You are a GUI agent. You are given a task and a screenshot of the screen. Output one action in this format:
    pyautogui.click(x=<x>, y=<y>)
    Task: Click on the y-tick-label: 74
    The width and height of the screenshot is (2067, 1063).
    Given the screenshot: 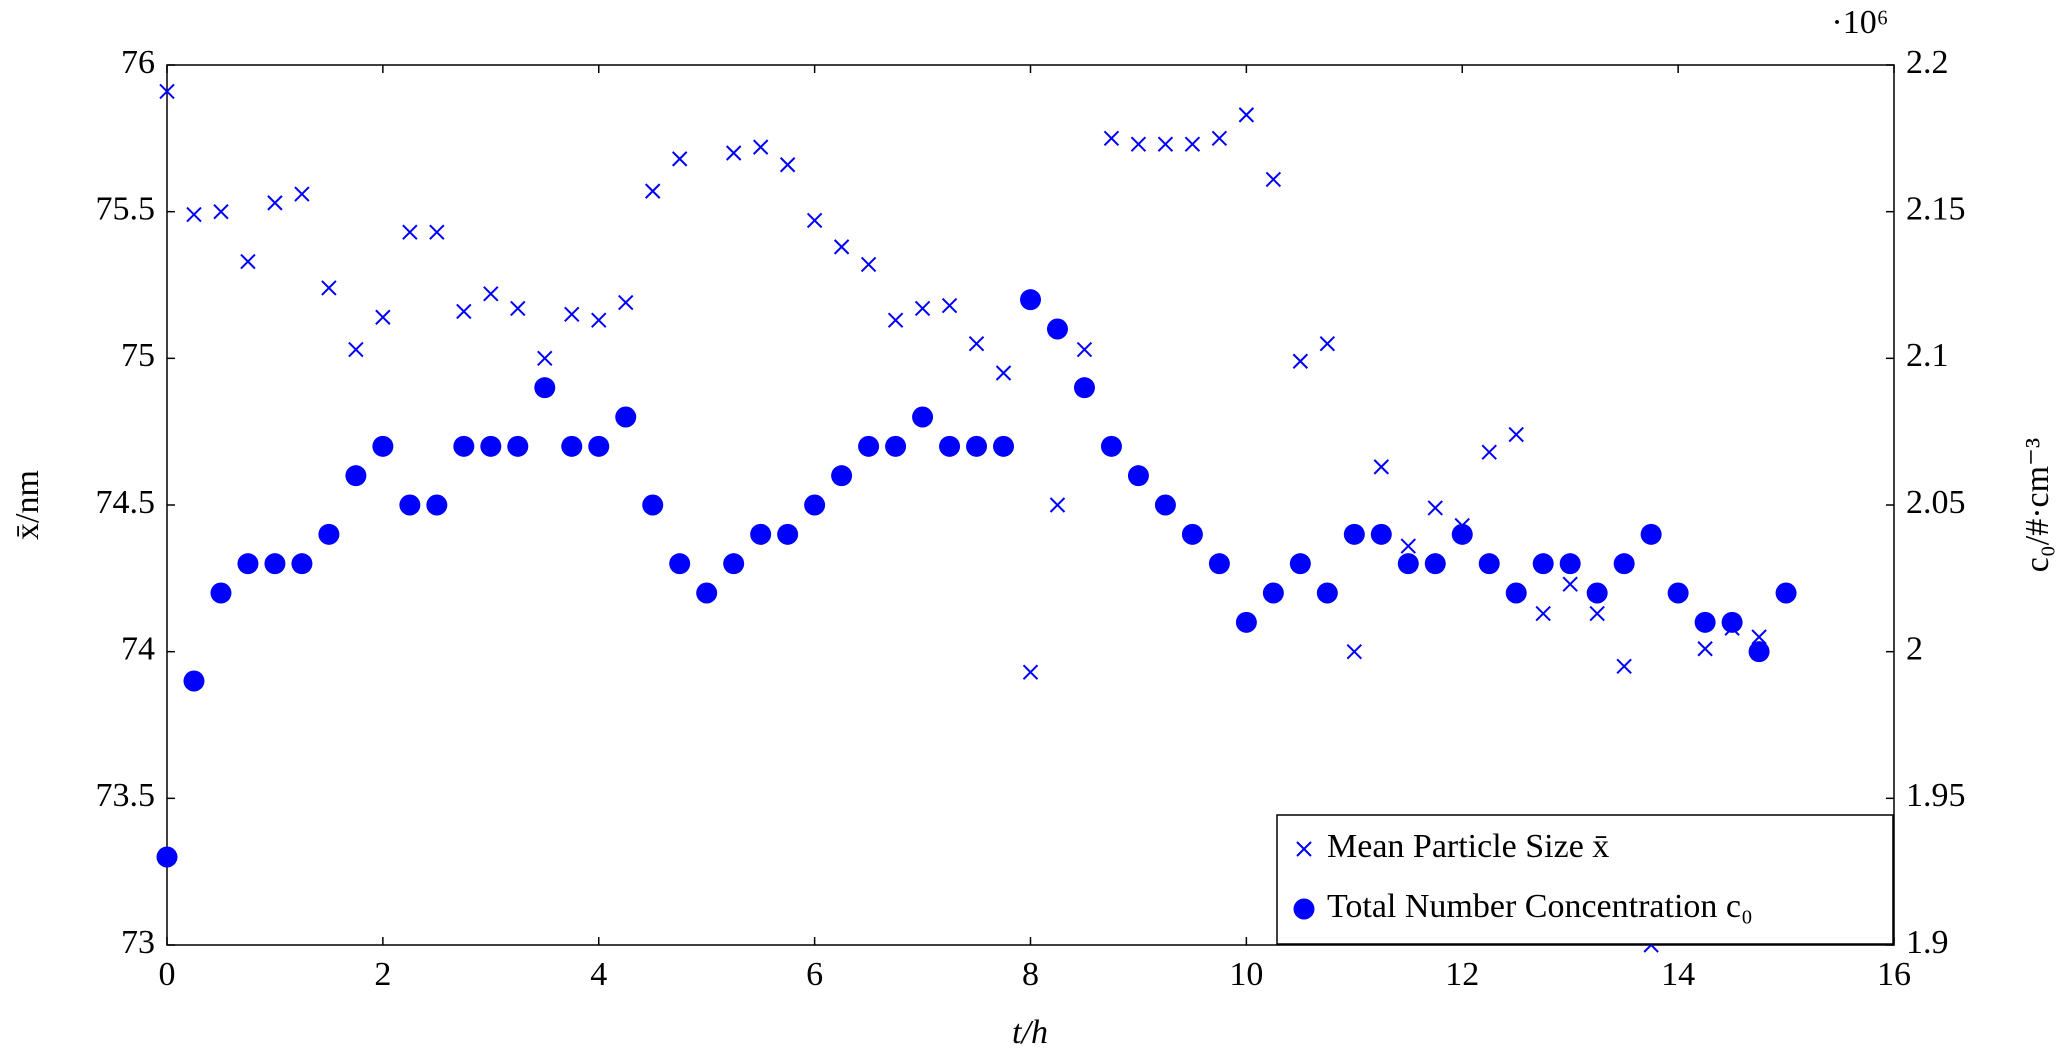 What is the action you would take?
    pyautogui.click(x=138, y=648)
    